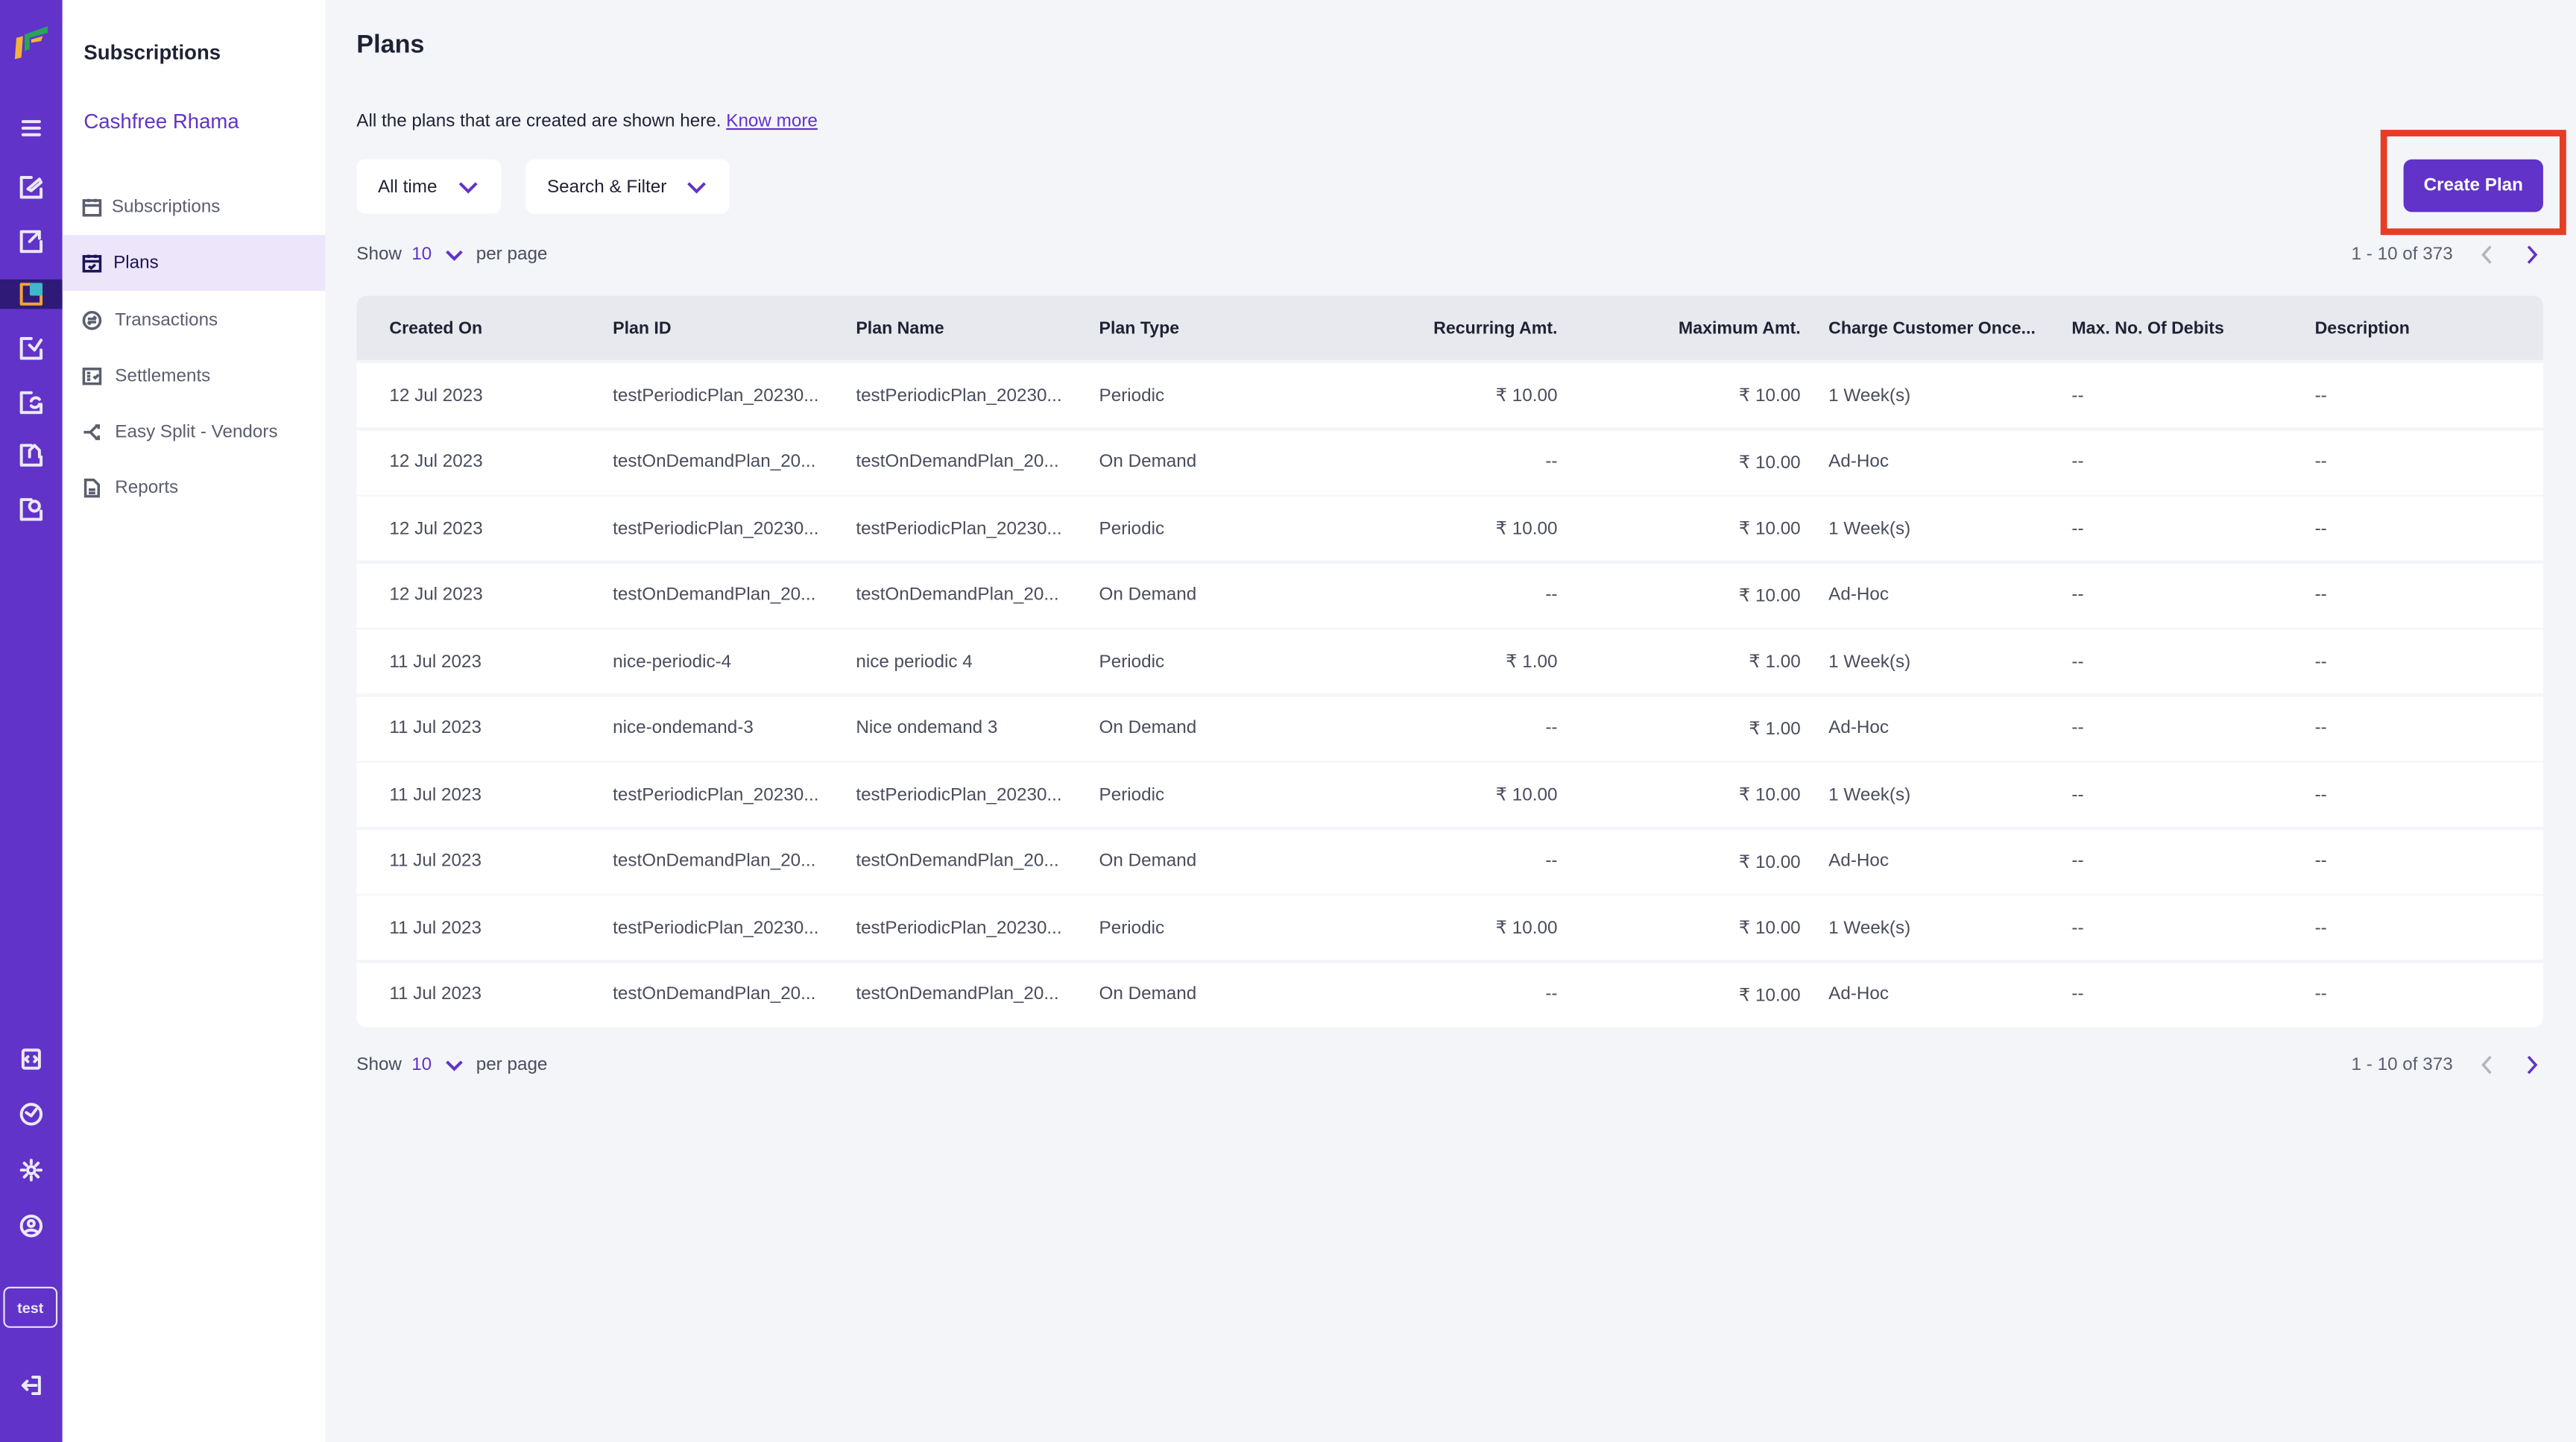 The width and height of the screenshot is (2576, 1442). I want to click on sidebar-item-settlements: Settlements, so click(195, 376).